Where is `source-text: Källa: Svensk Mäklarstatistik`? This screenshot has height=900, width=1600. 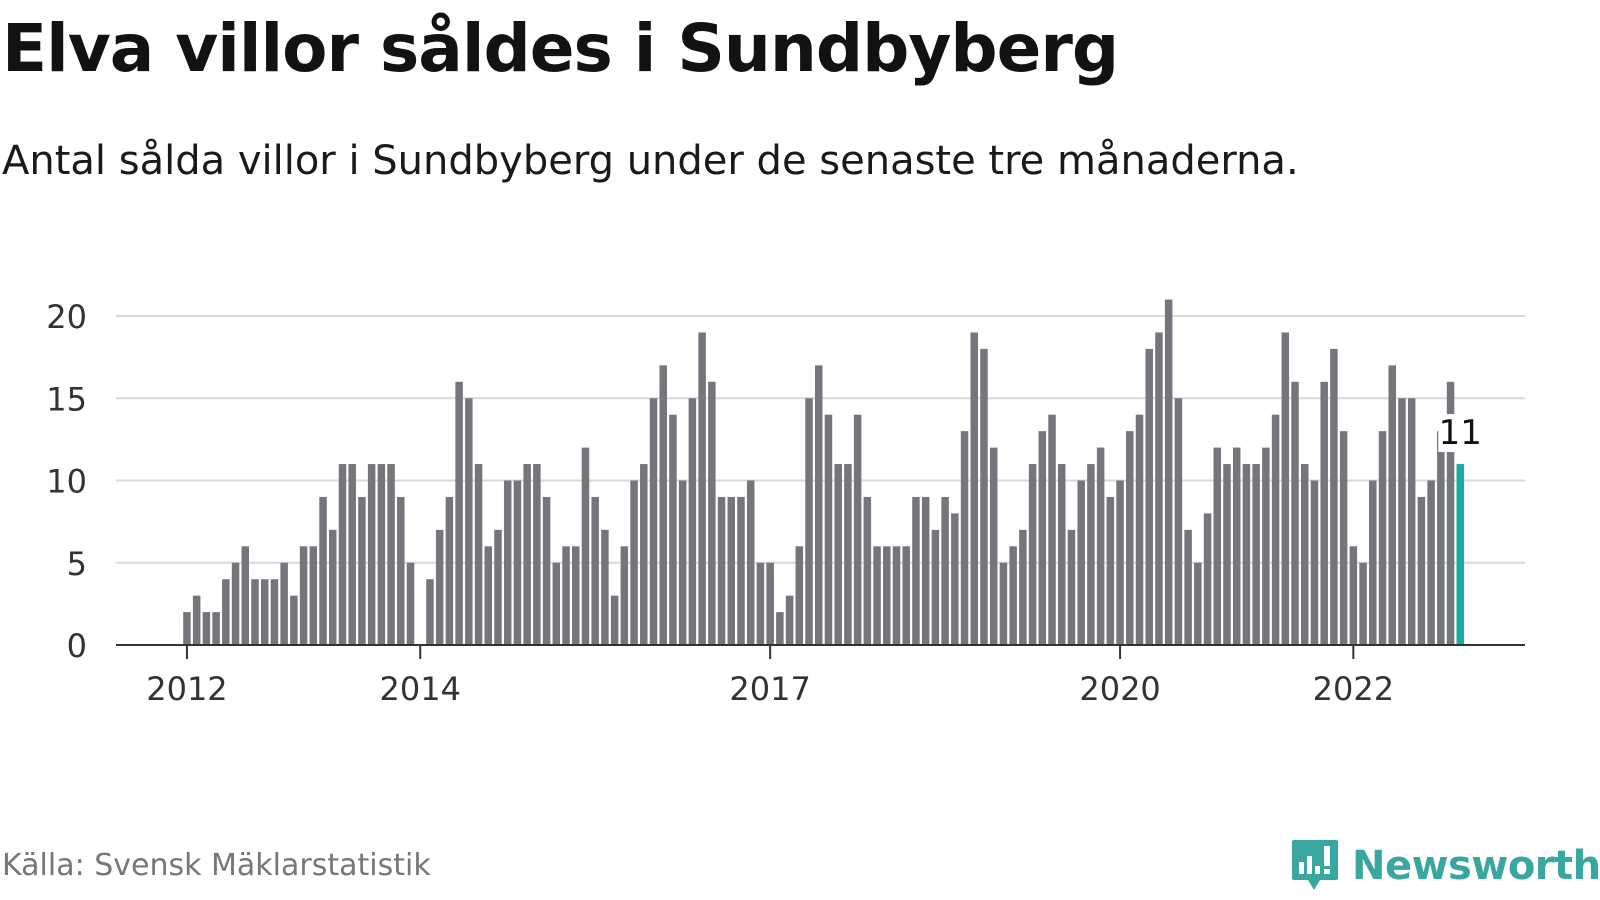 source-text: Källa: Svensk Mäklarstatistik is located at coordinates (216, 865).